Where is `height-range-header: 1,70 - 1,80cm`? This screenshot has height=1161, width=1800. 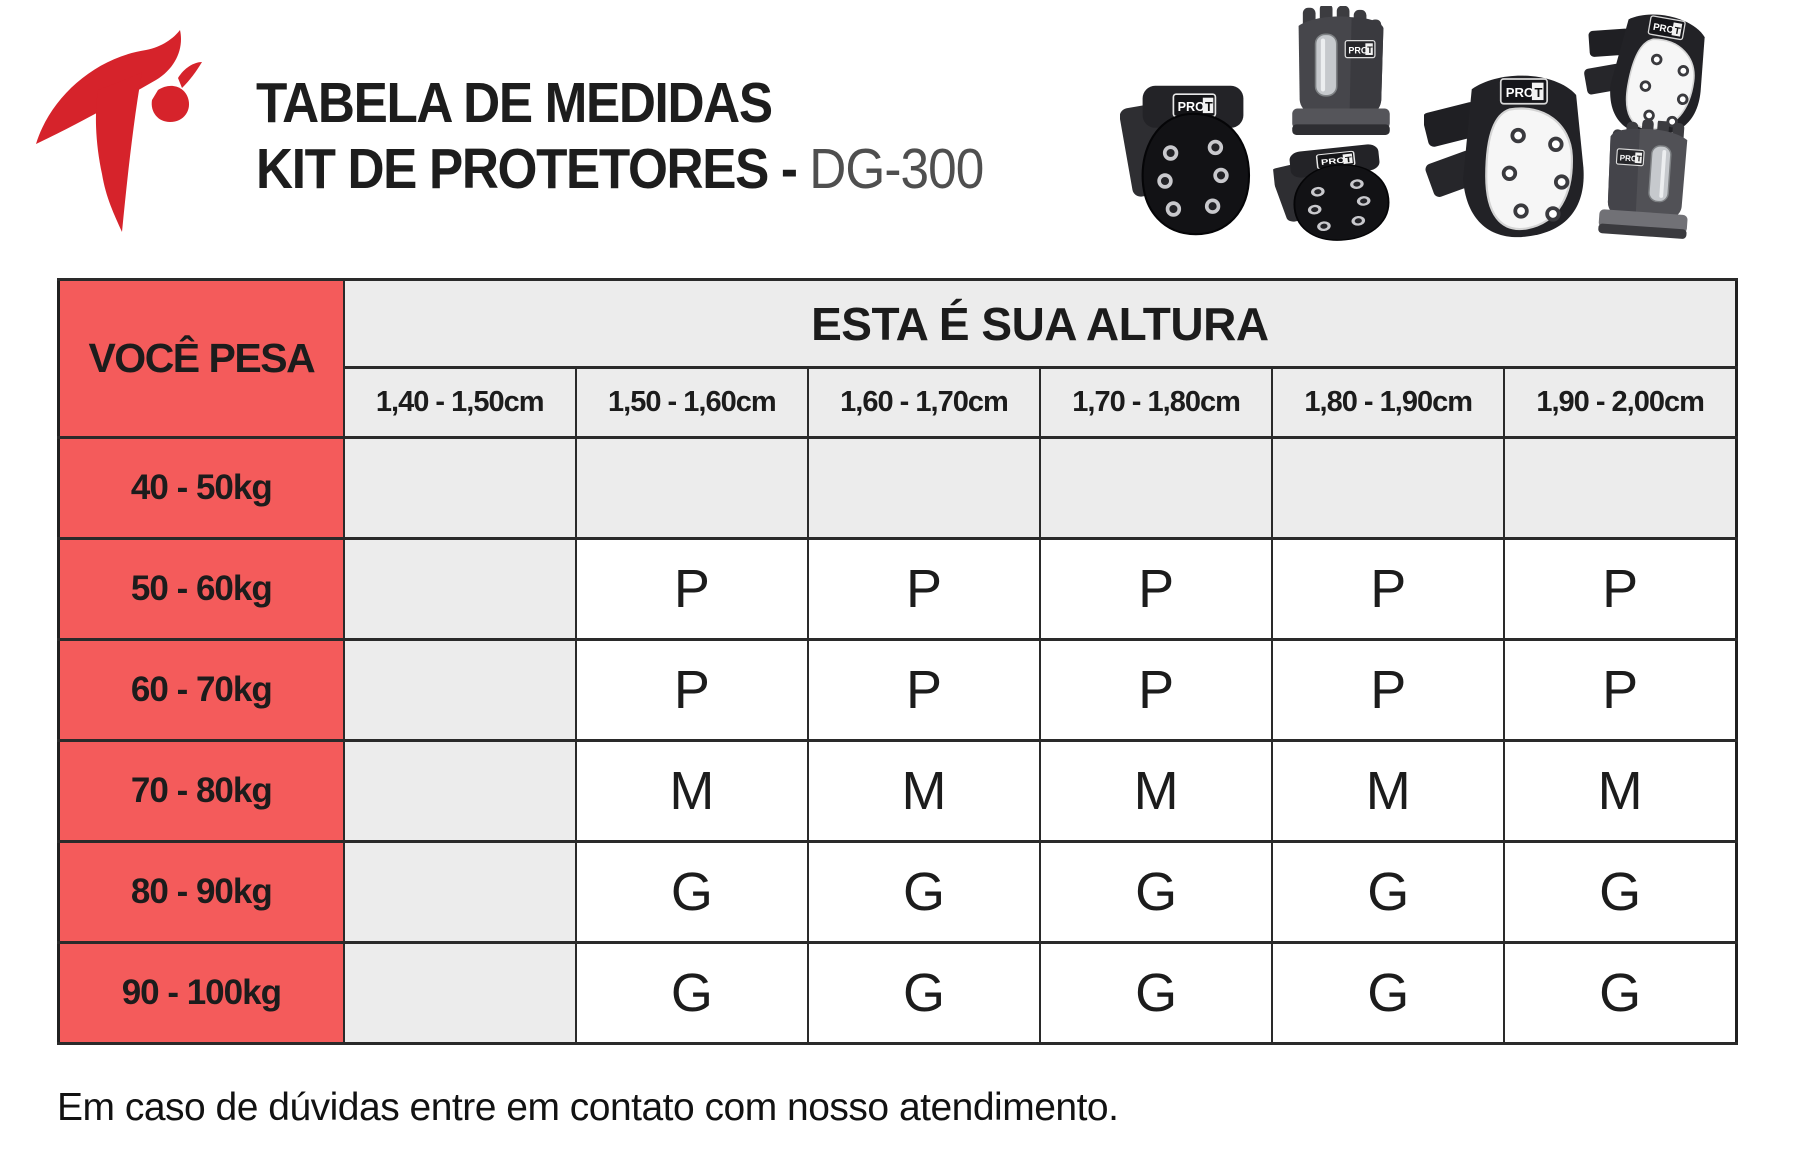
height-range-header: 1,70 - 1,80cm is located at coordinates (1156, 402).